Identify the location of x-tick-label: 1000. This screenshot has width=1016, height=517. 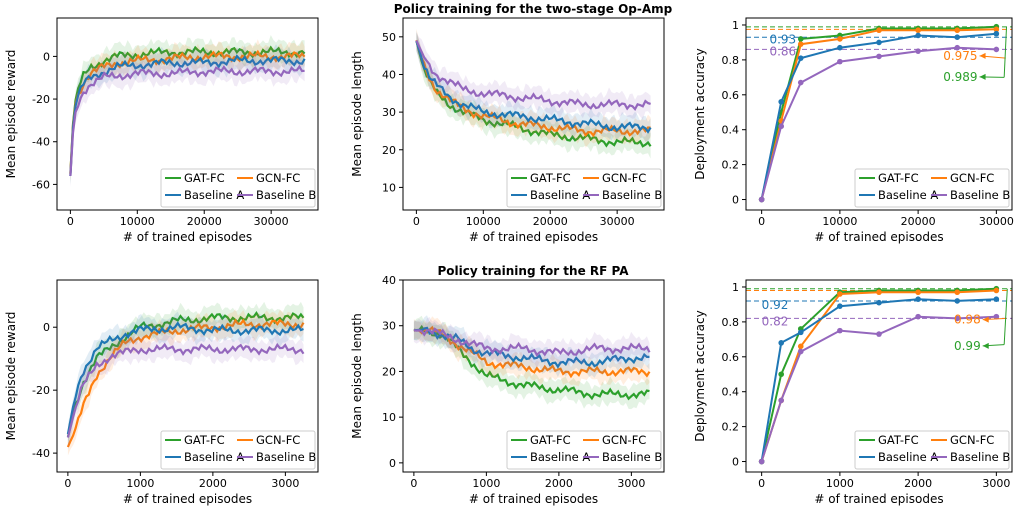
(486, 483).